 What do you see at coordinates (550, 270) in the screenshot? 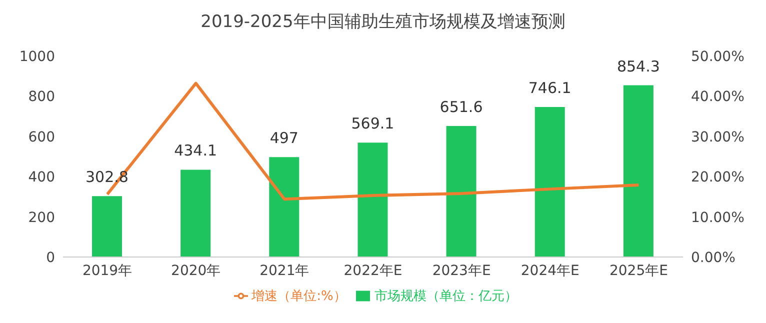
I see `x-tick-label: 2024年E` at bounding box center [550, 270].